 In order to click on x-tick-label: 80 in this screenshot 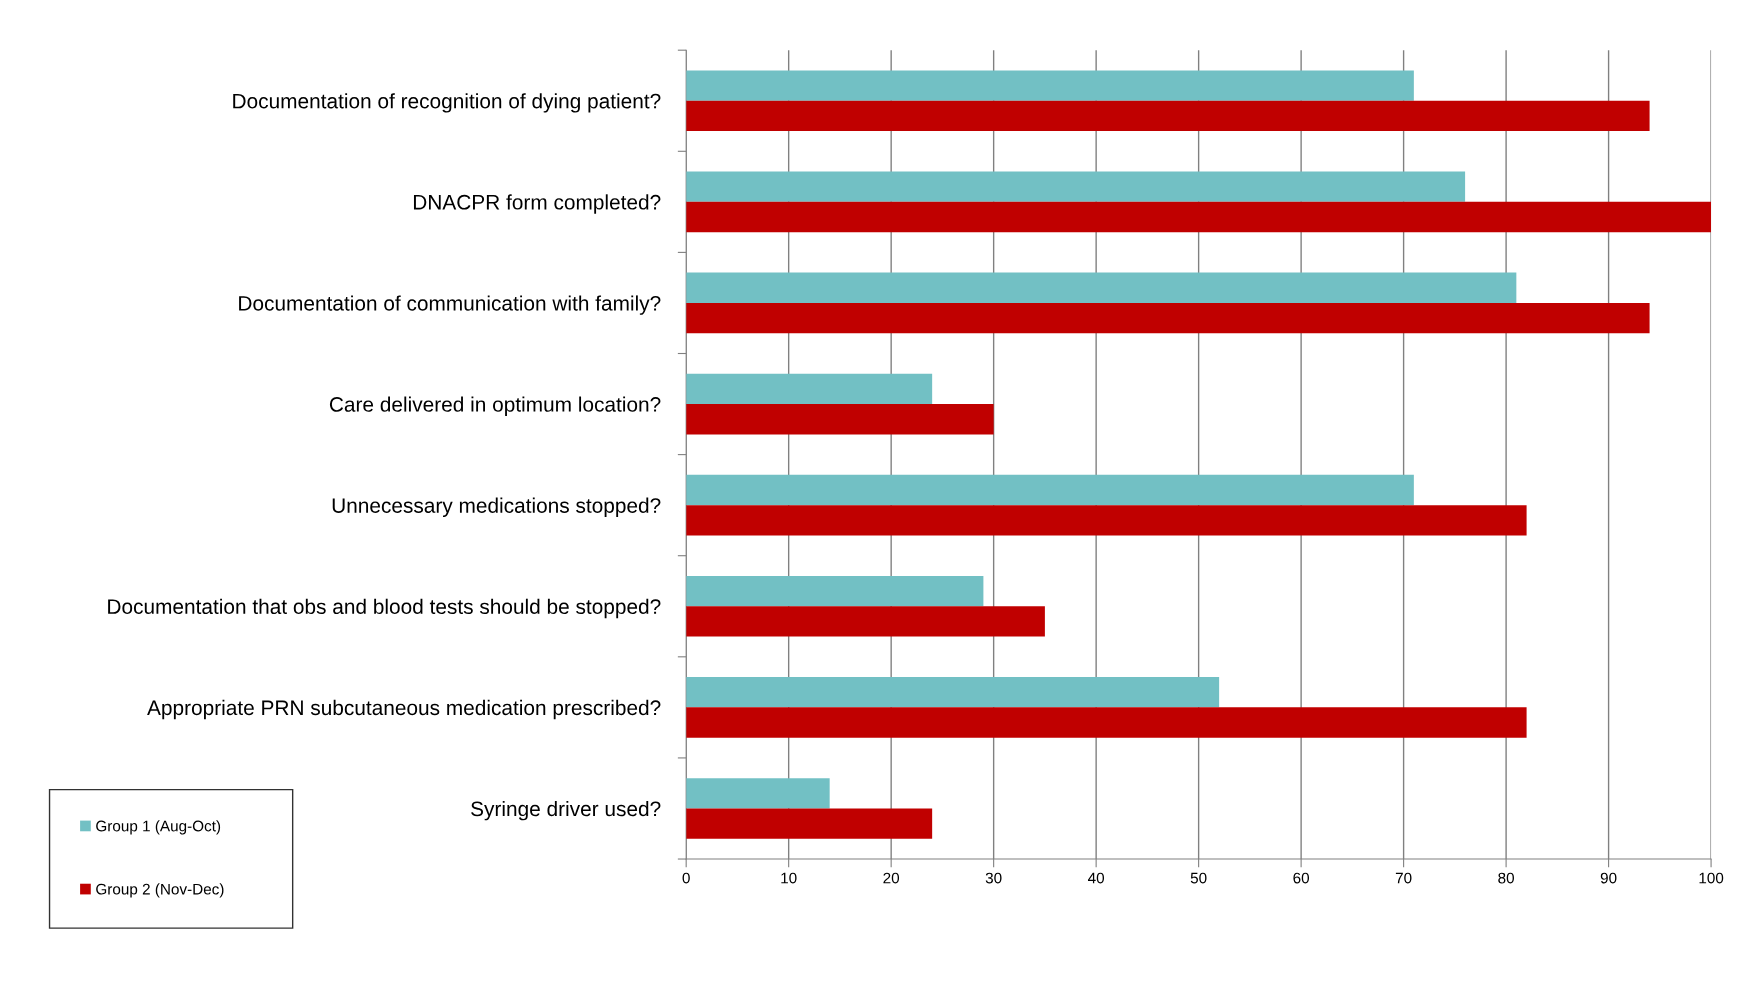, I will do `click(1506, 878)`.